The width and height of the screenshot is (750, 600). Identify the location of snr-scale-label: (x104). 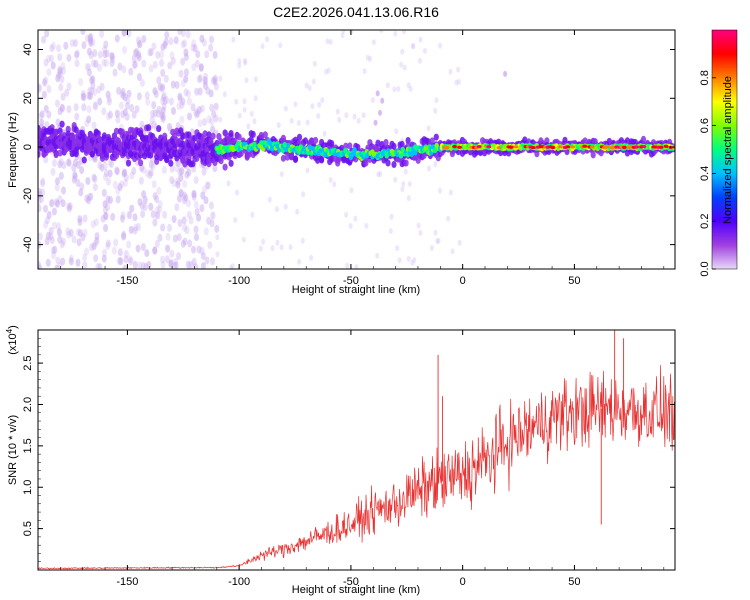
(12, 340).